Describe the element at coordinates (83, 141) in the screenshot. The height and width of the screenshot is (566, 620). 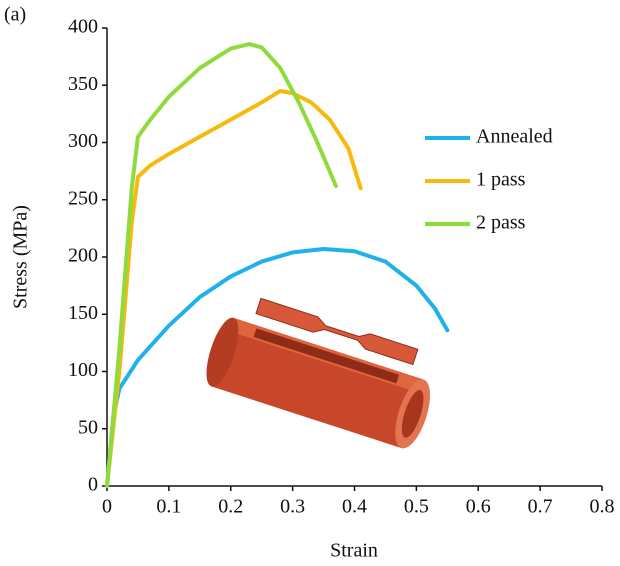
I see `y-tick-label: 300` at that location.